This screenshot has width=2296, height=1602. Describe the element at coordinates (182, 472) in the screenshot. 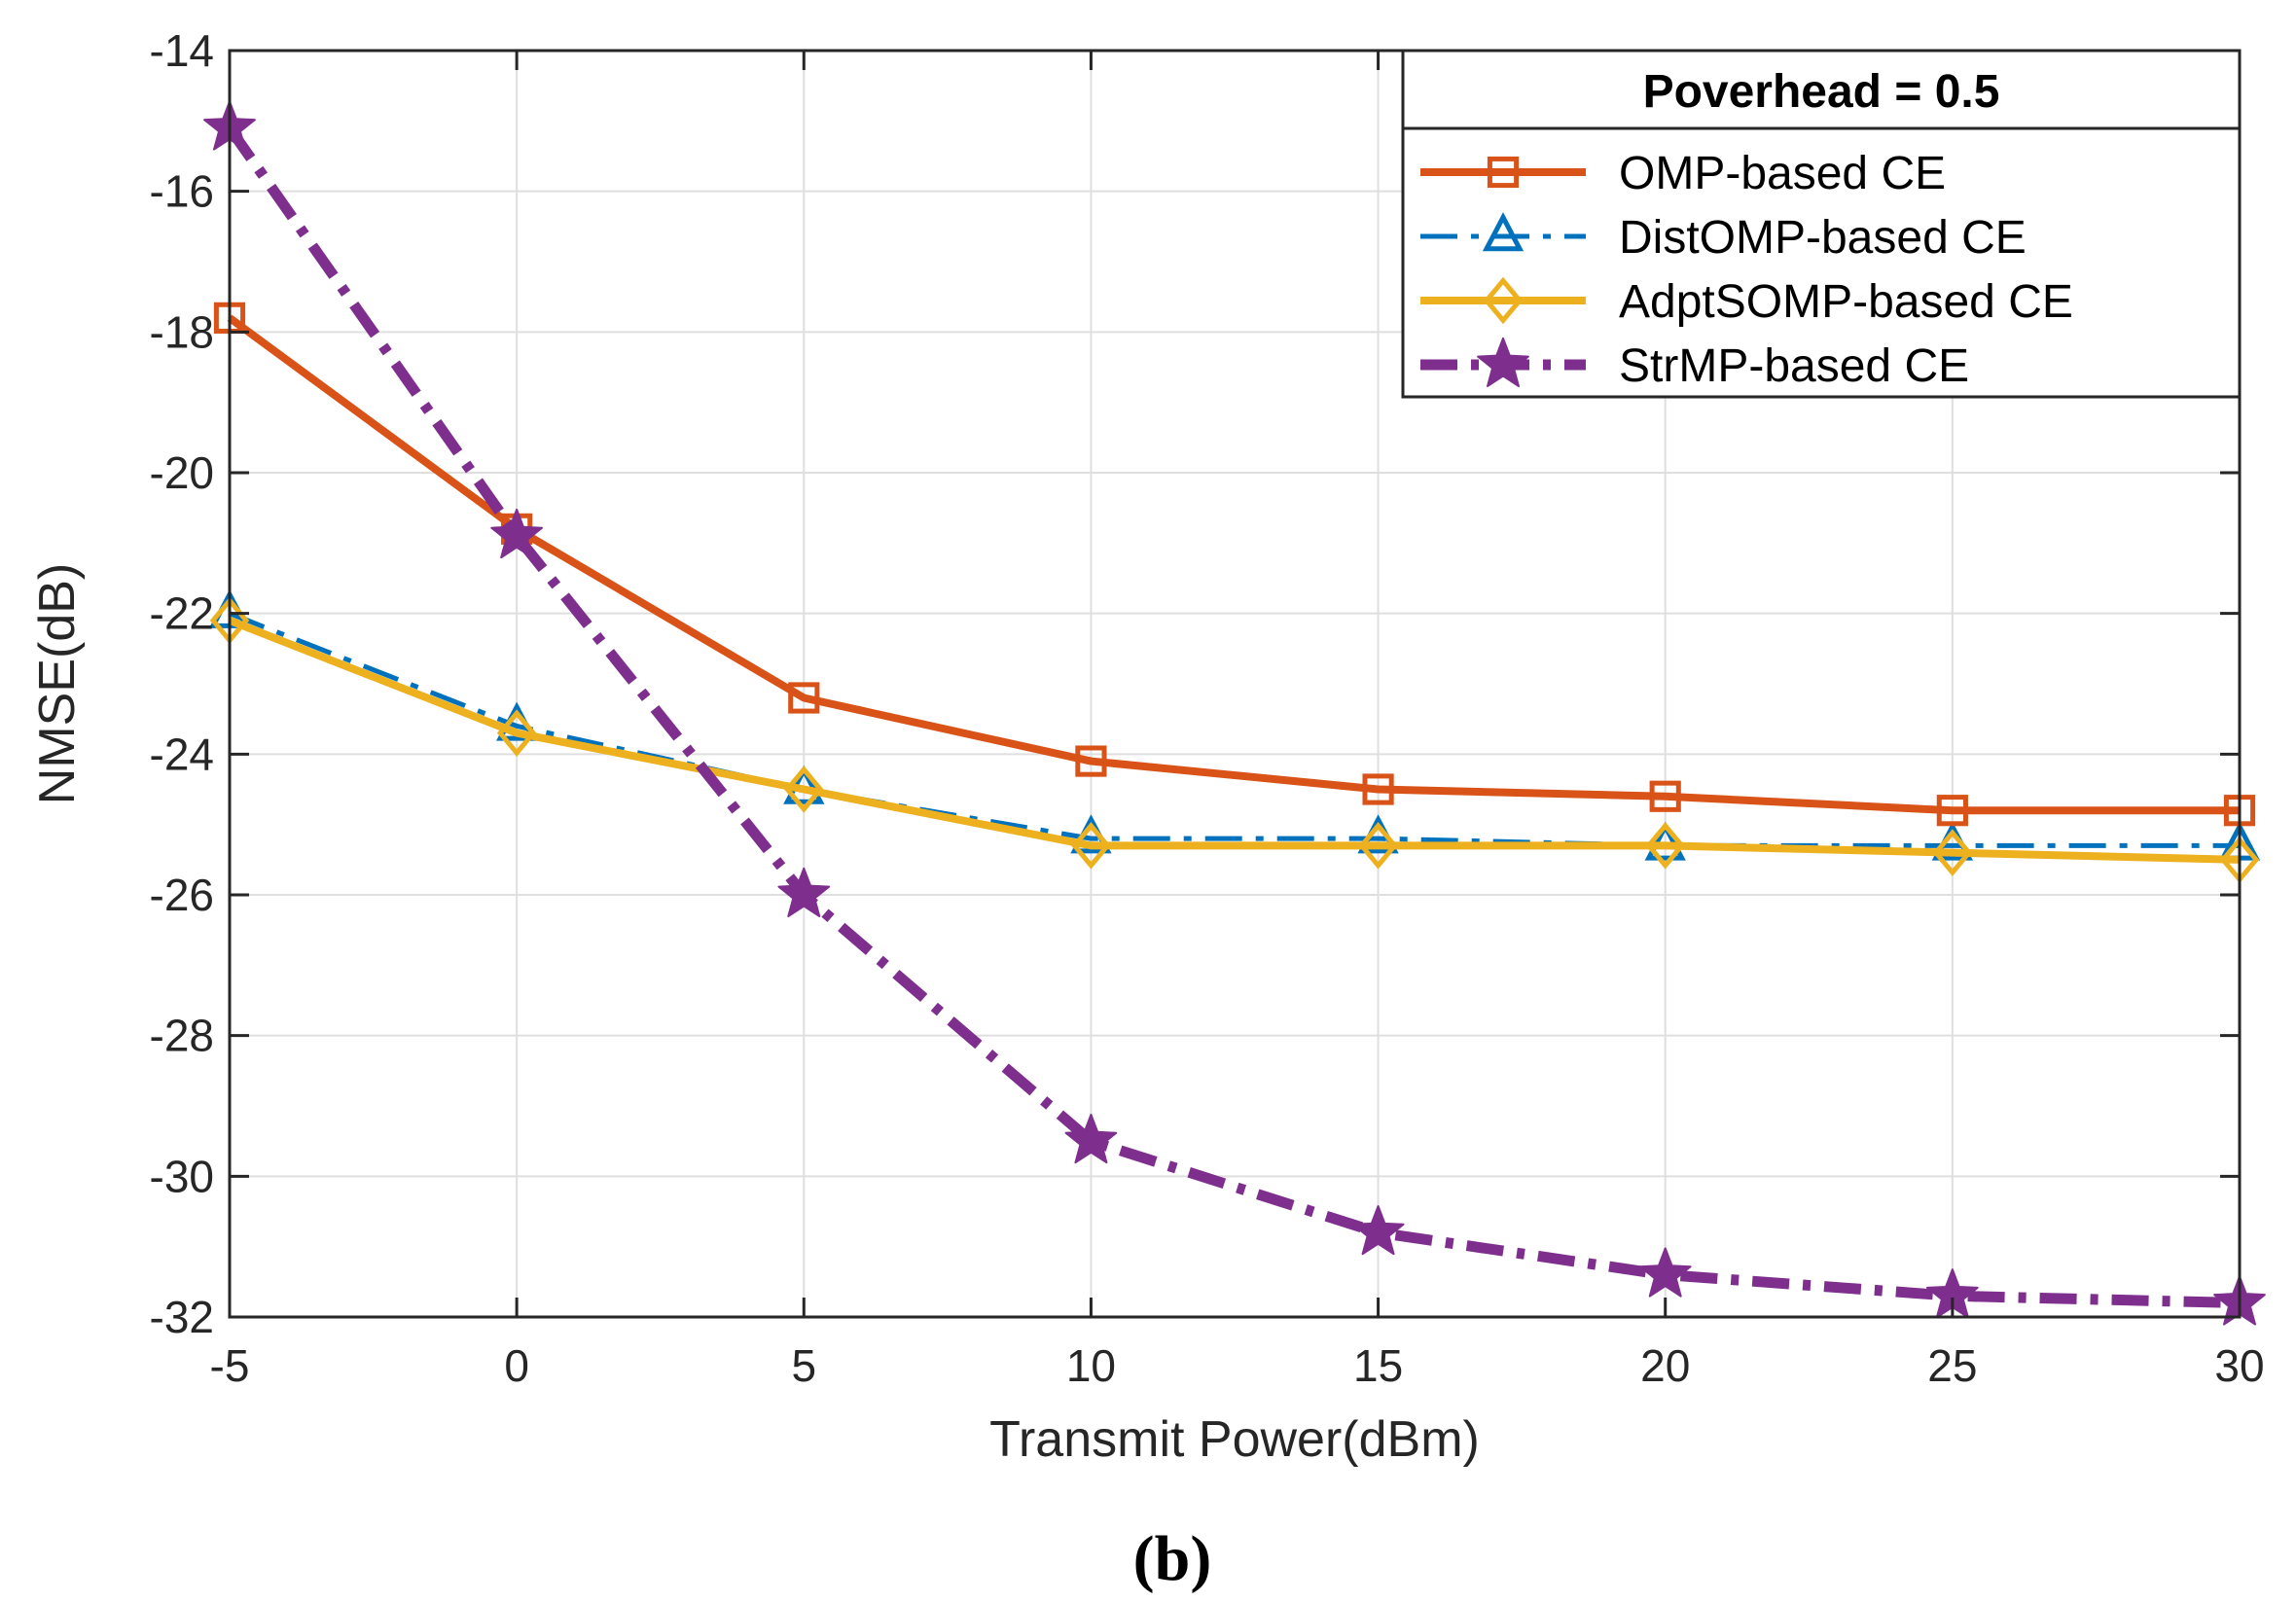

I see `y-tick-label: -20` at that location.